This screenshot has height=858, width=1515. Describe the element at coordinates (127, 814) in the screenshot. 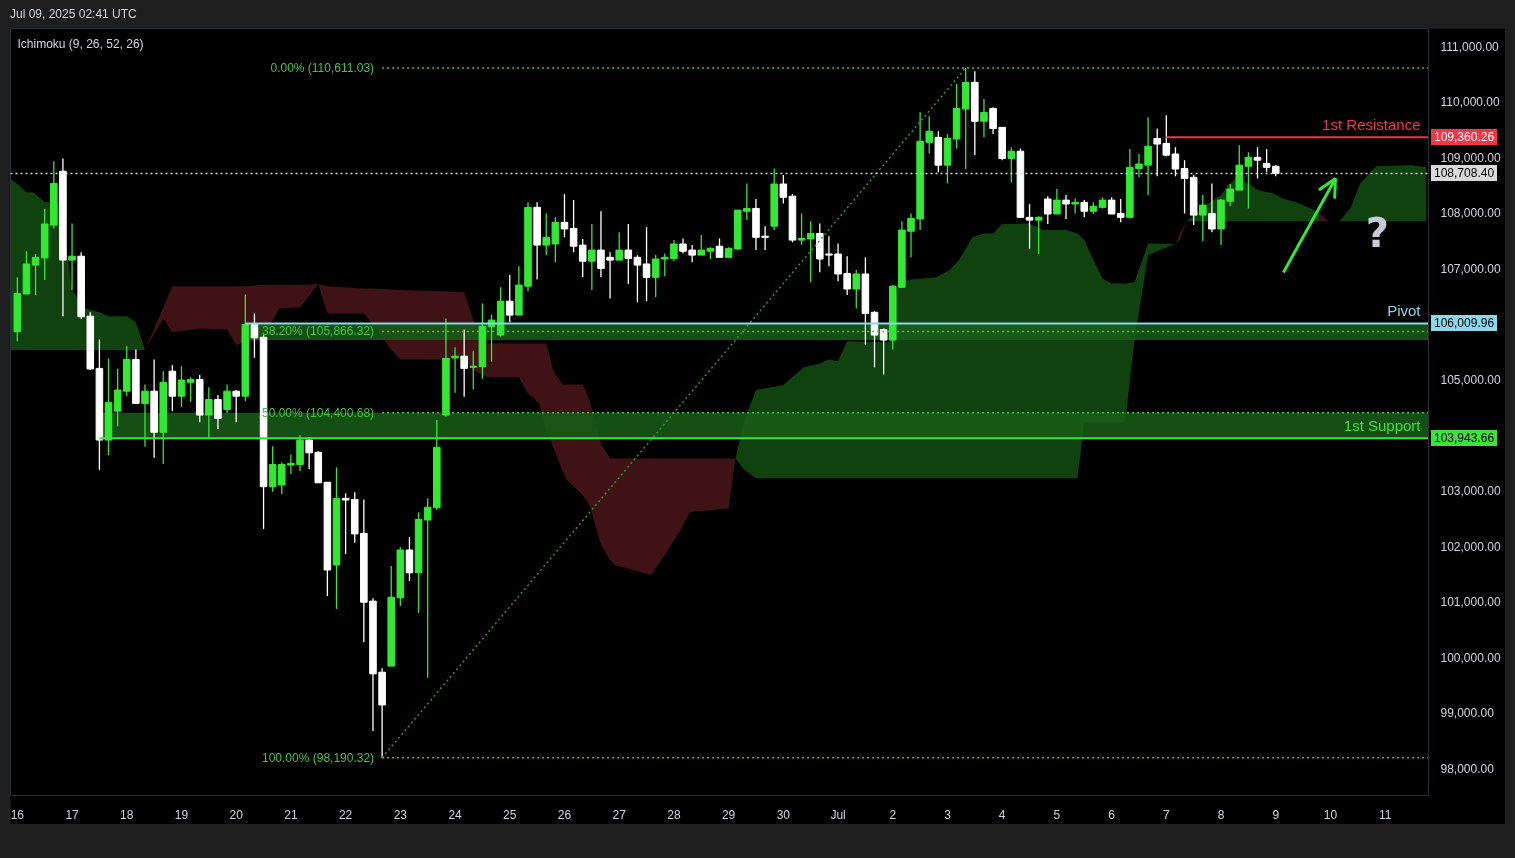

I see `x-tick-label: 18` at that location.